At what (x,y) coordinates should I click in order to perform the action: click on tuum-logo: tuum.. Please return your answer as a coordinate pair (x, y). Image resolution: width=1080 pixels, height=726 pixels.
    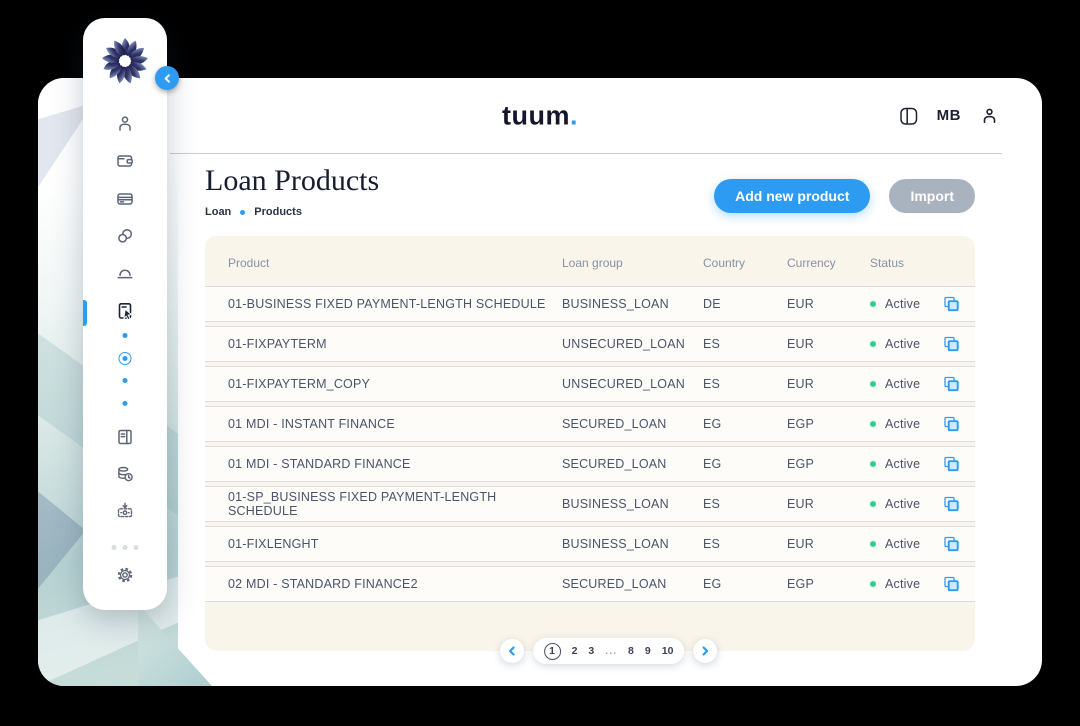
    Looking at the image, I should click on (540, 115).